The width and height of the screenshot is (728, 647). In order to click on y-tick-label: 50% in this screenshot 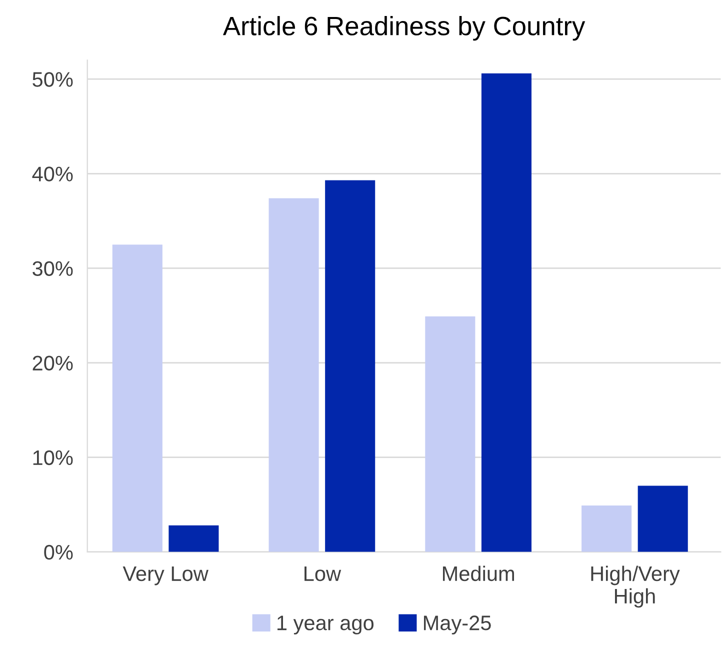, I will do `click(52, 79)`.